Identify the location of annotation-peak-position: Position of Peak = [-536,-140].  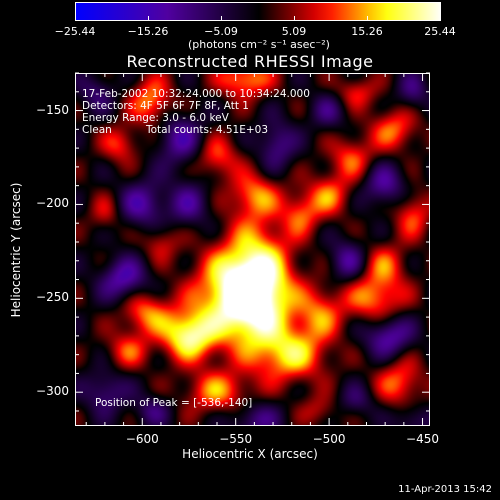
(174, 403).